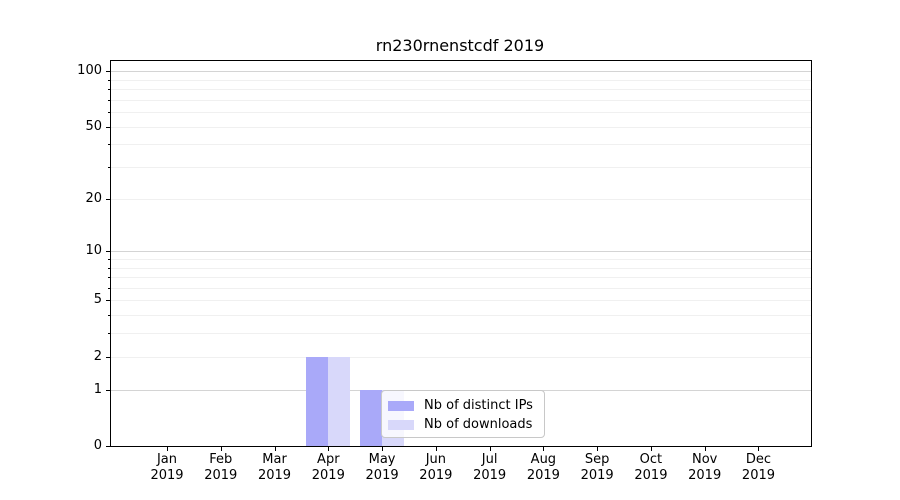  I want to click on x-tick-label: Jun 2019, so click(436, 467).